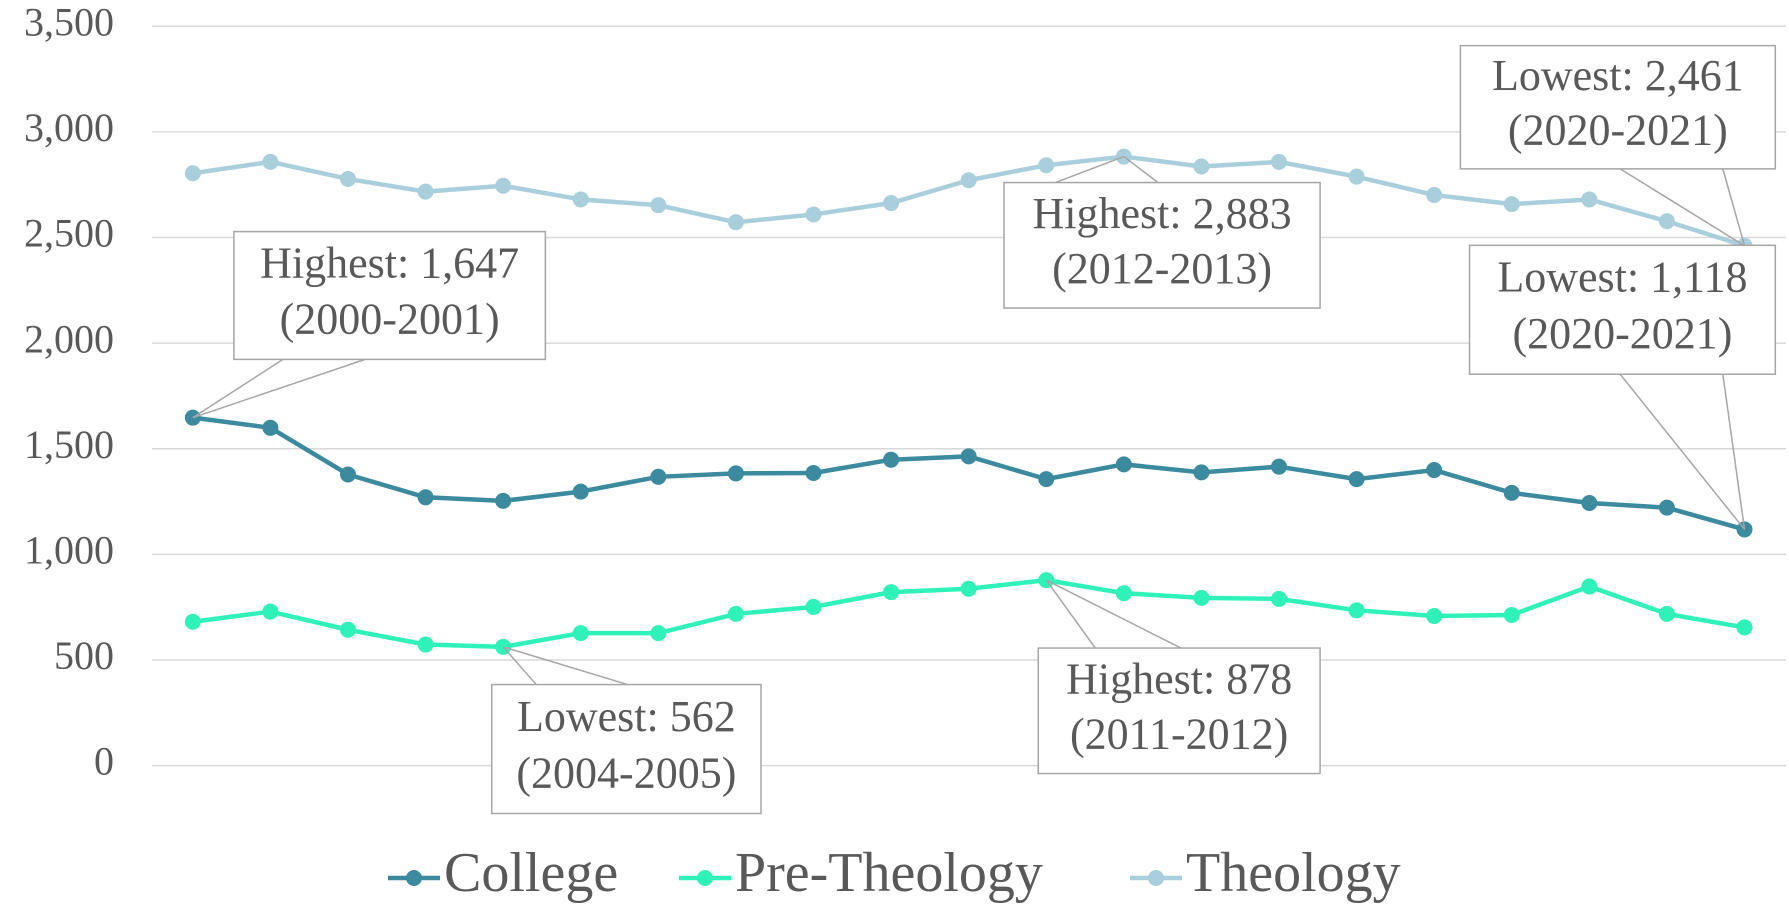 The height and width of the screenshot is (913, 1789). I want to click on legend-label: Theology, so click(1293, 873).